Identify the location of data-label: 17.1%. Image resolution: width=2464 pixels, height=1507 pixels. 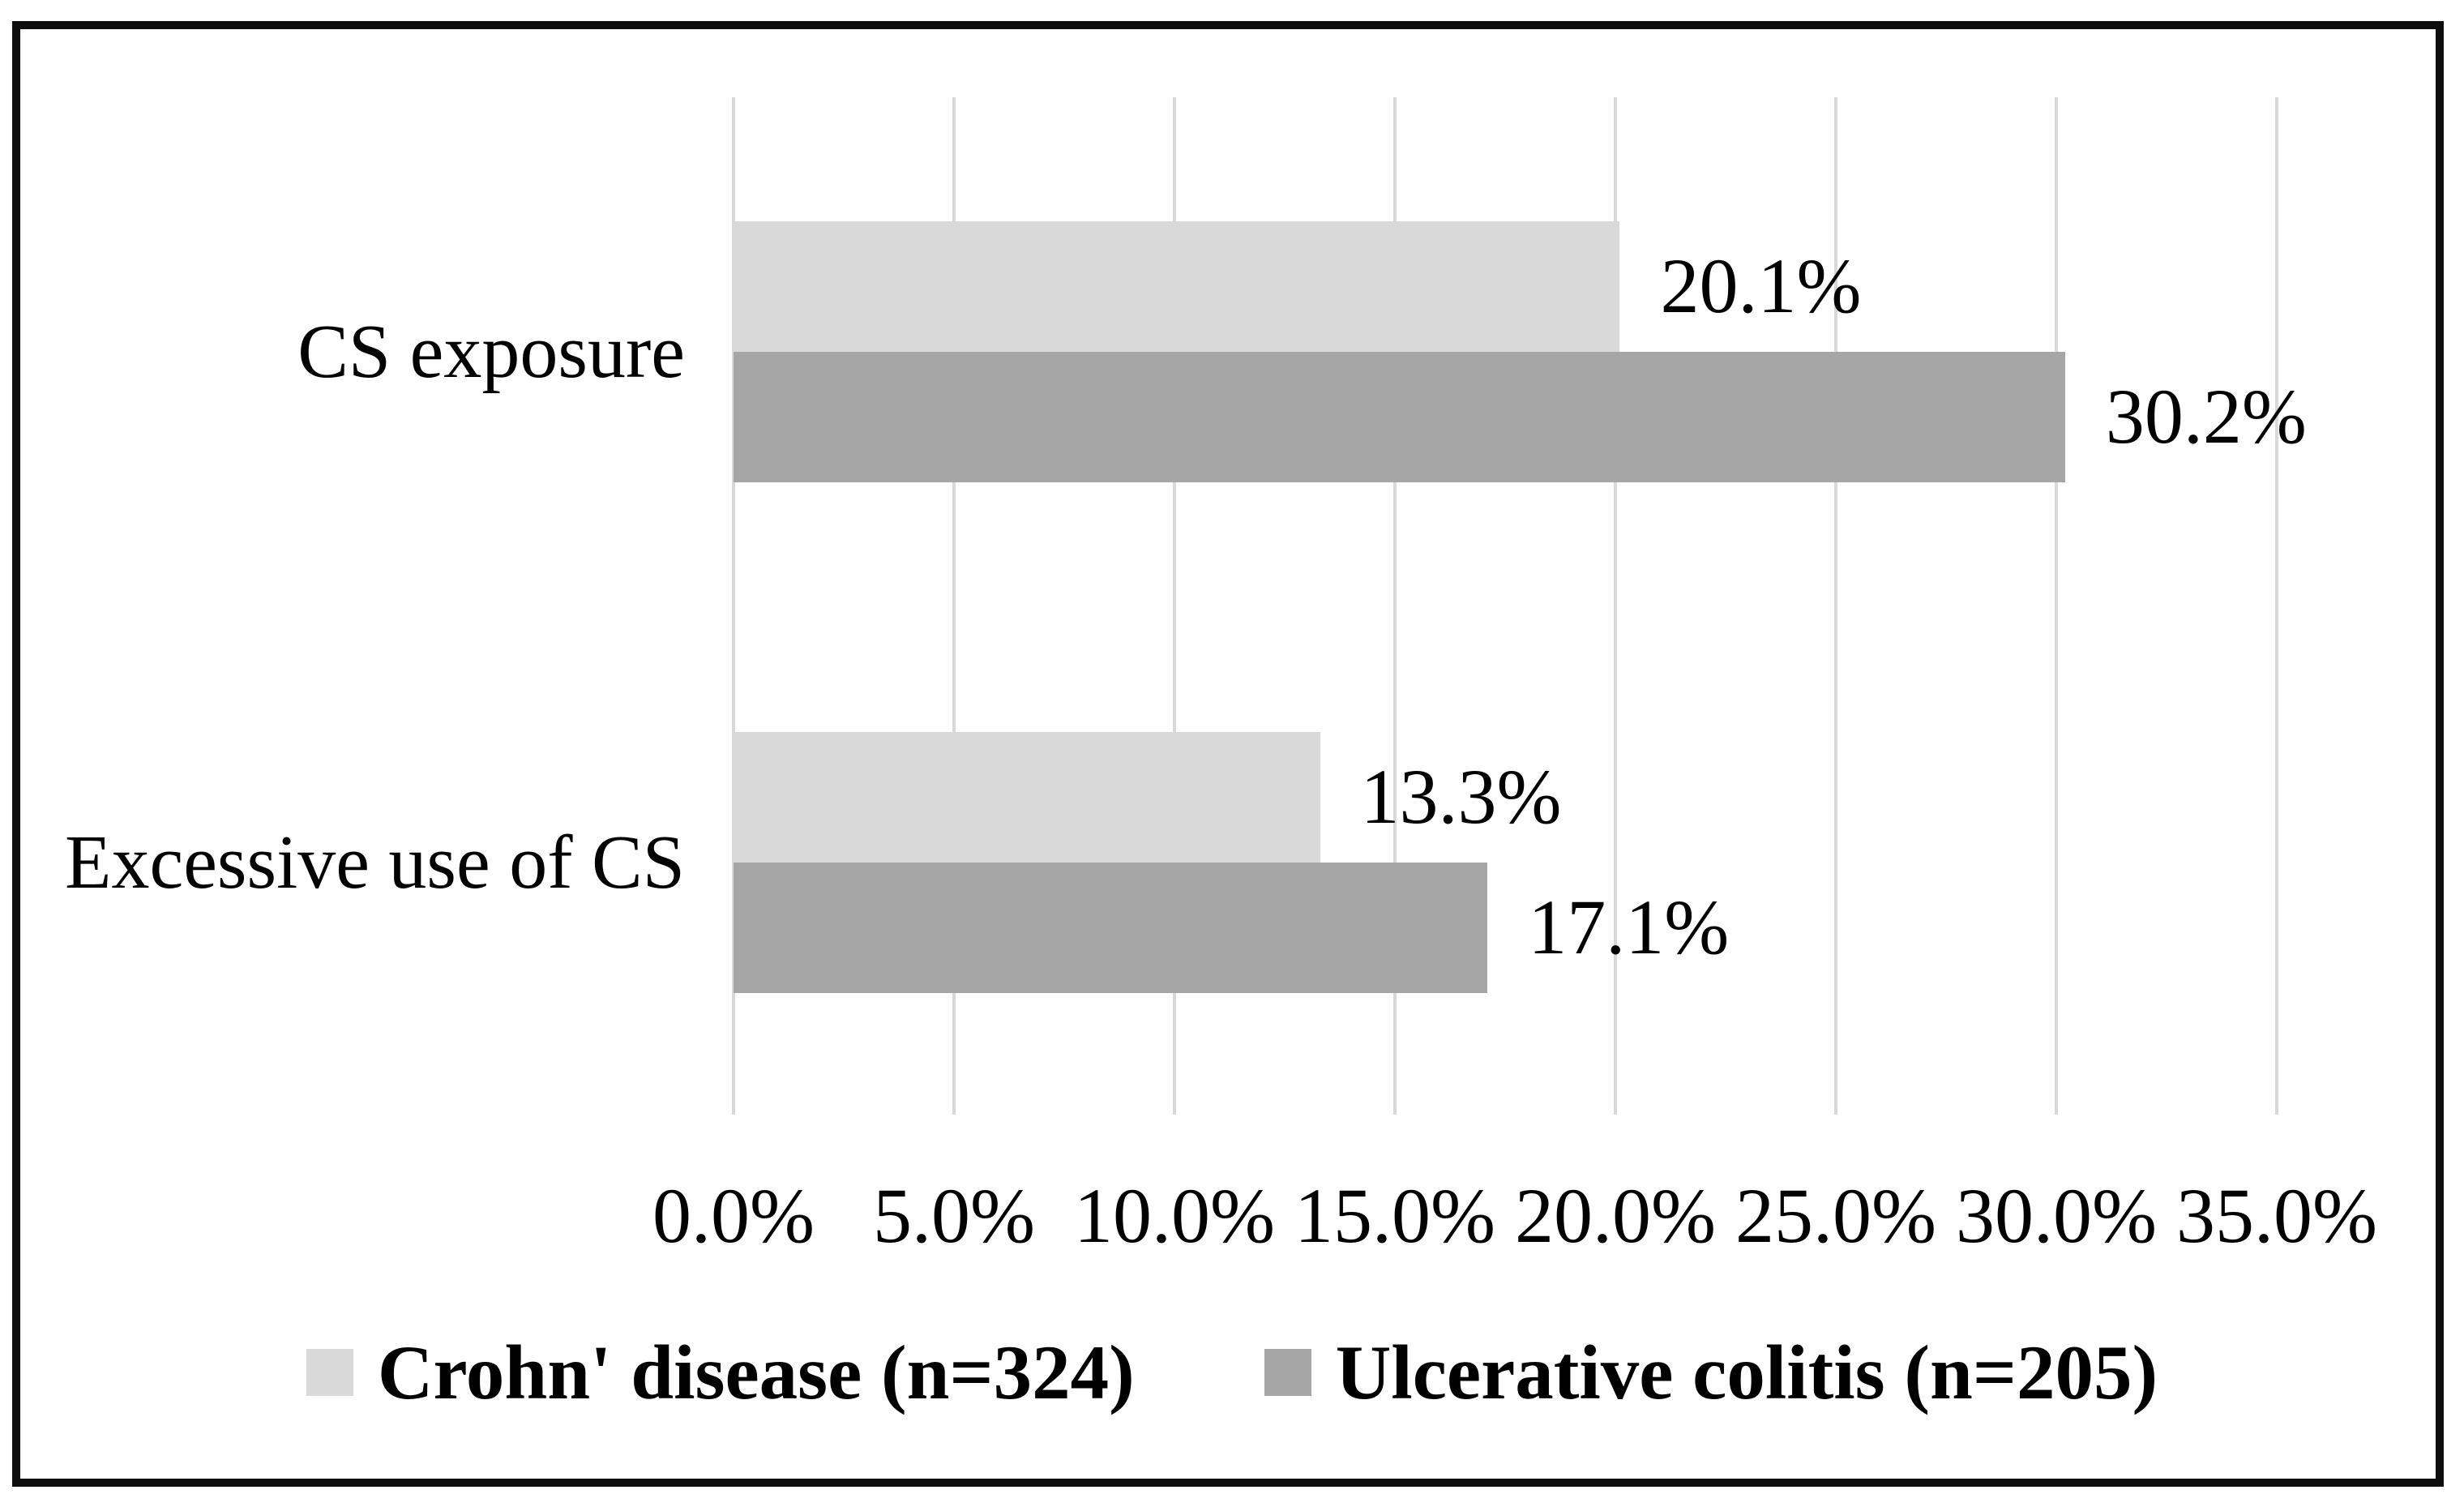
(1629, 927).